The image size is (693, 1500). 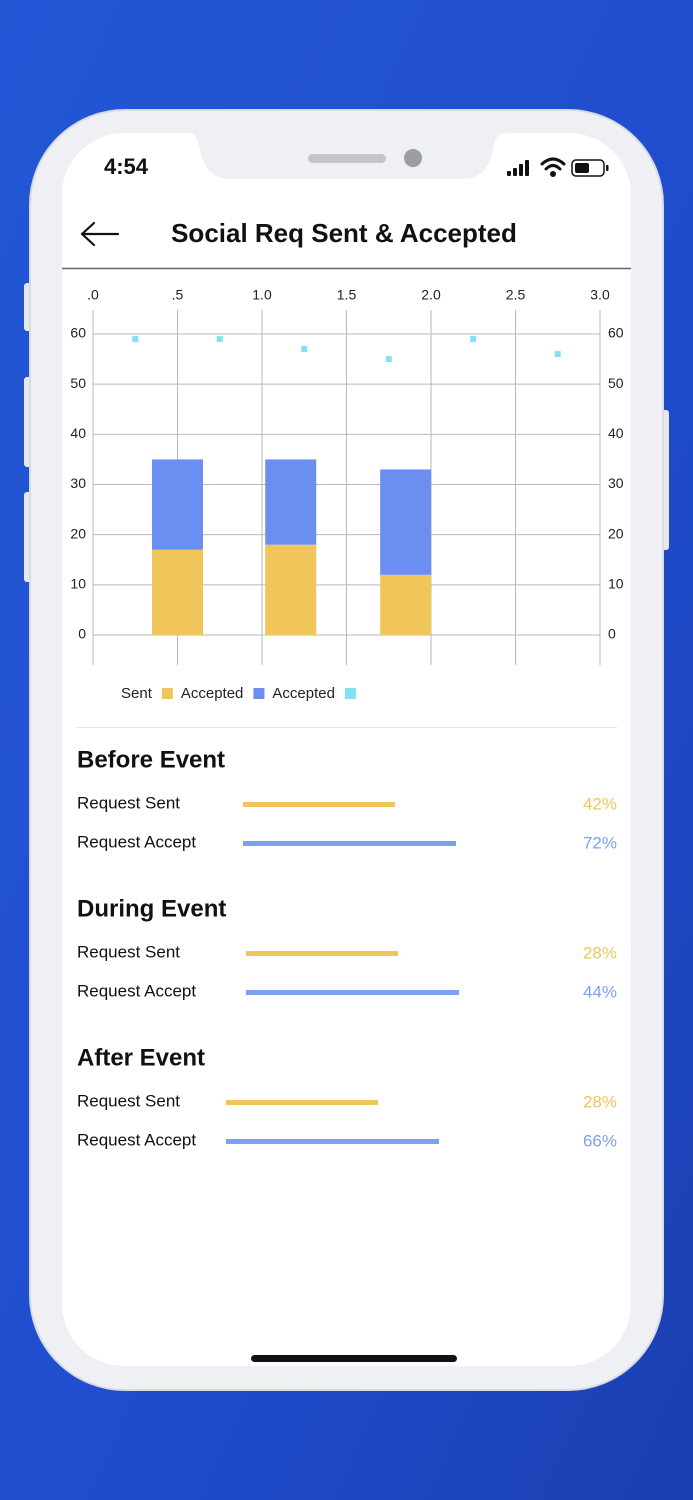 What do you see at coordinates (151, 759) in the screenshot?
I see `section-title: Before Event` at bounding box center [151, 759].